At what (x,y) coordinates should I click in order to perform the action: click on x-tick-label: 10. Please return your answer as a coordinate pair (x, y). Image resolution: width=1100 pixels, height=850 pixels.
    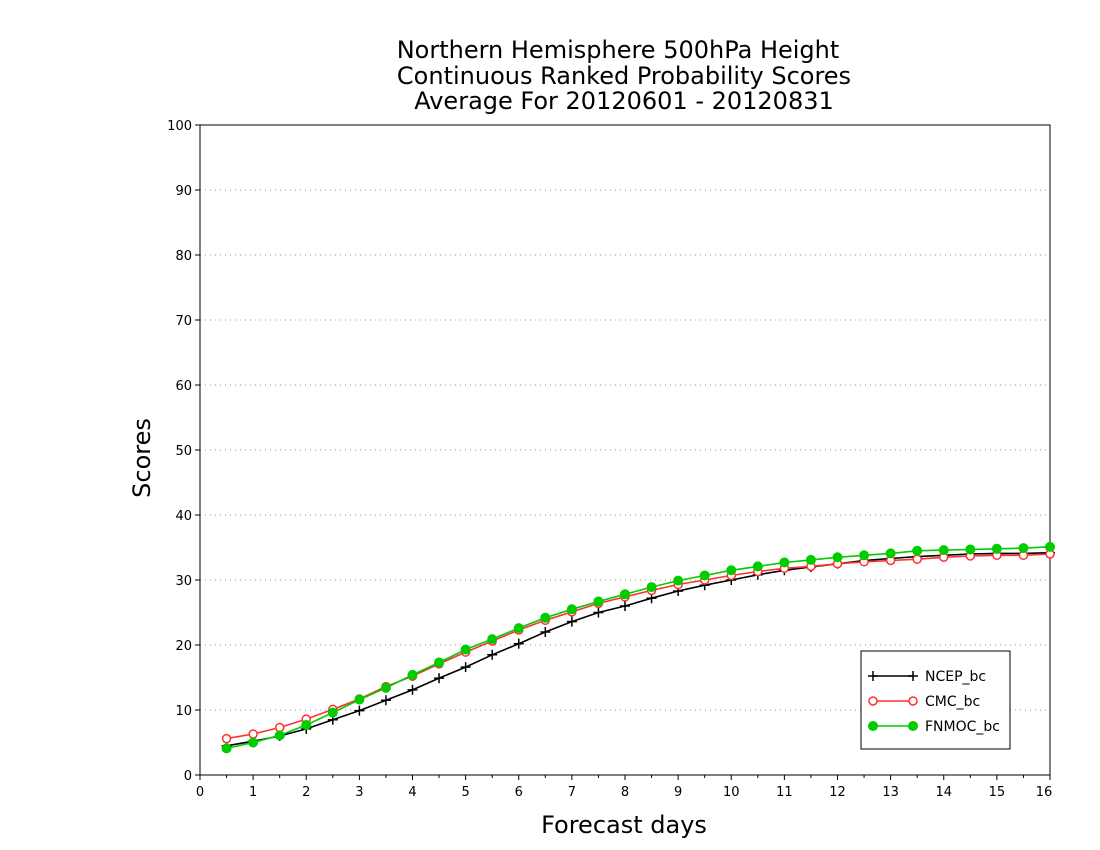
    Looking at the image, I should click on (731, 792).